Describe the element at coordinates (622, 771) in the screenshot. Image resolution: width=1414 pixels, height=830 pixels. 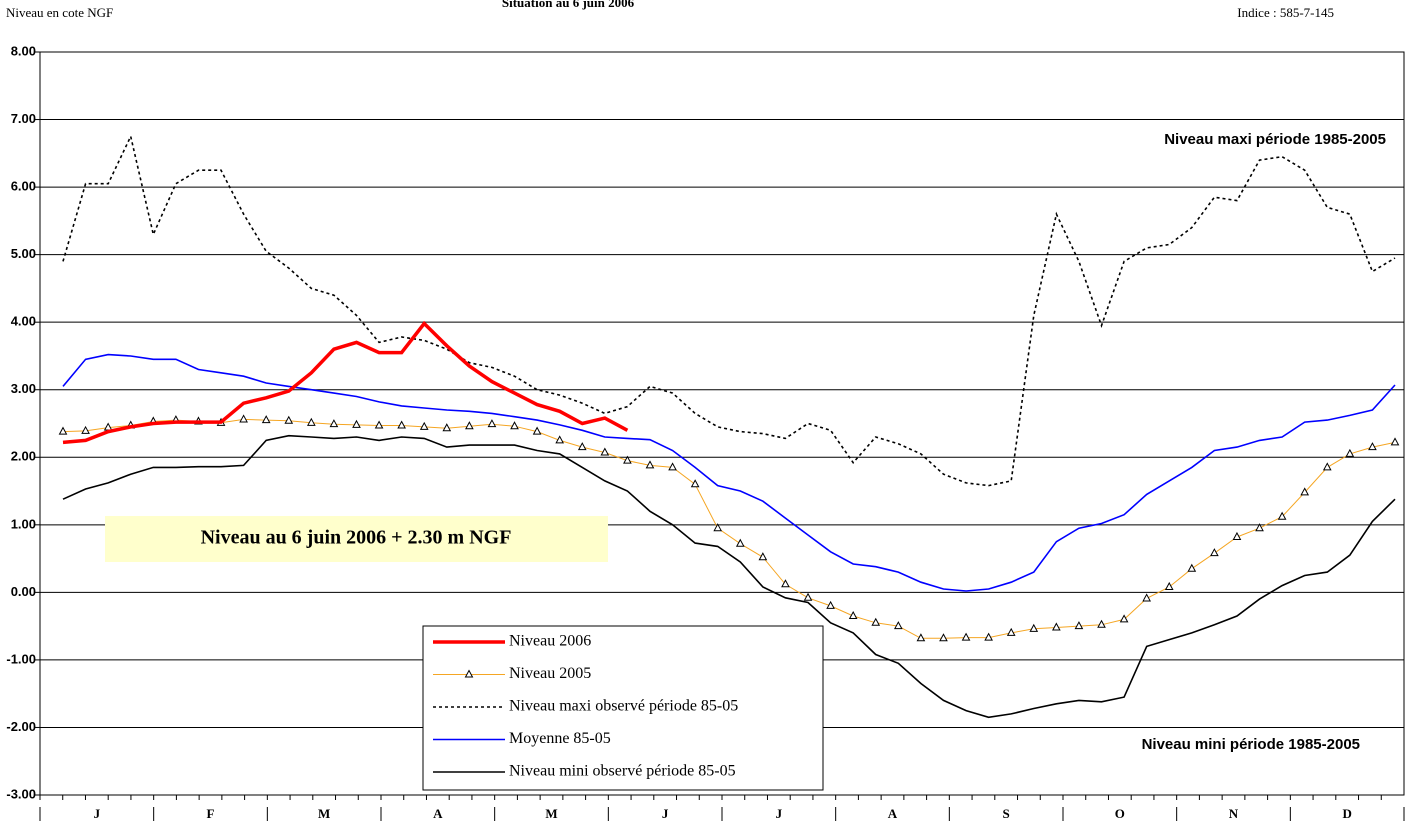
I see `legend-label: Niveau mini observé période 85-05` at that location.